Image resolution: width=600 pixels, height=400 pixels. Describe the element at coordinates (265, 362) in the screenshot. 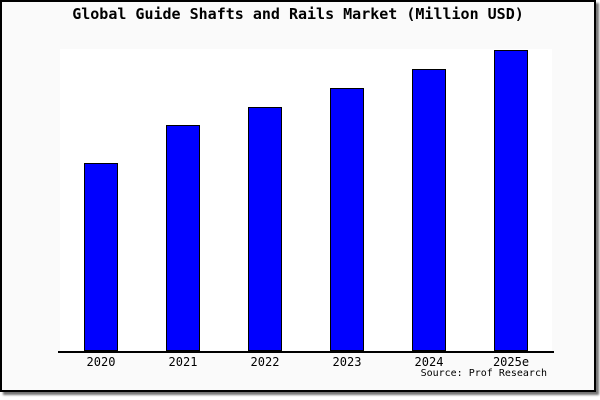

I see `x-tick-label-2022: 2022` at that location.